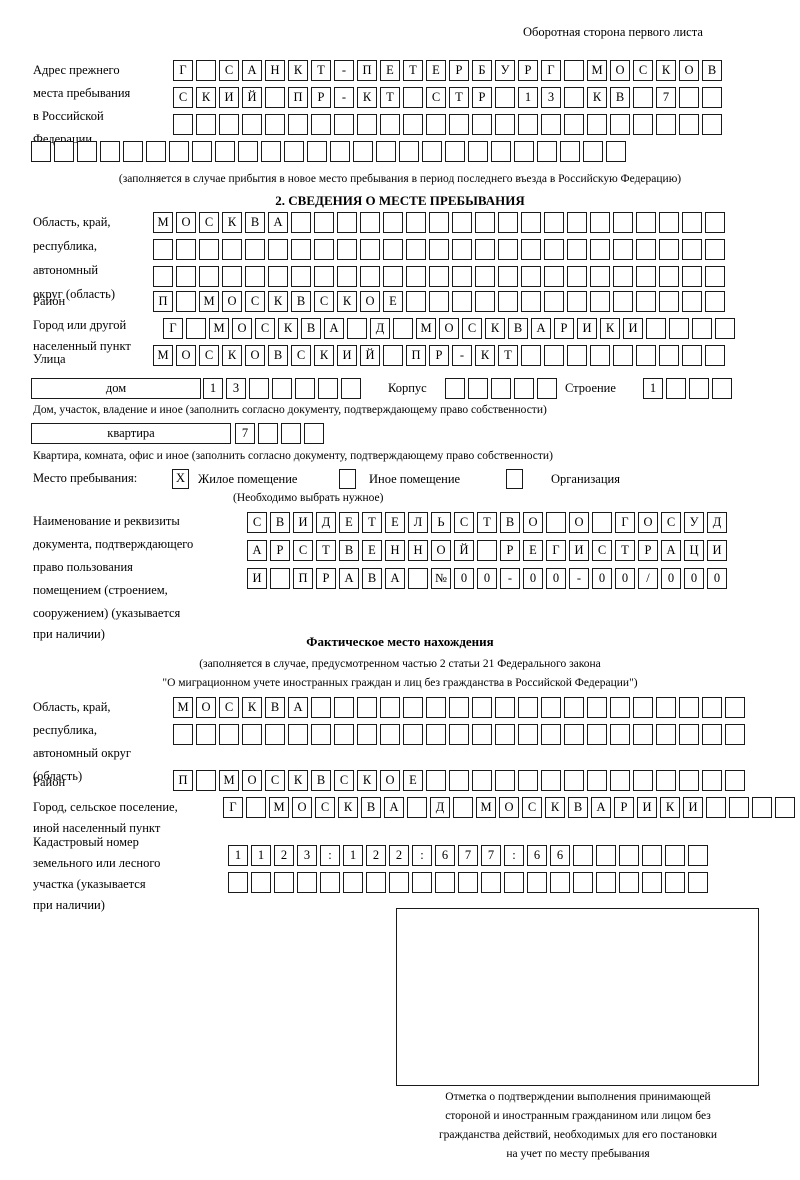  I want to click on char-cell: М, so click(597, 70).